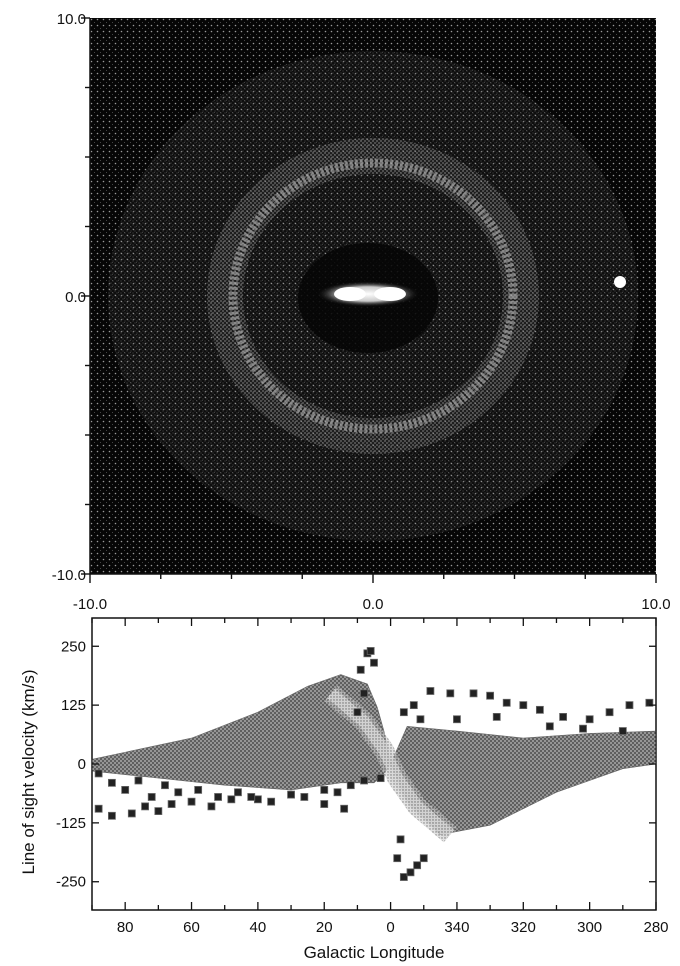  I want to click on bottom-x-tick-label: 340, so click(456, 927).